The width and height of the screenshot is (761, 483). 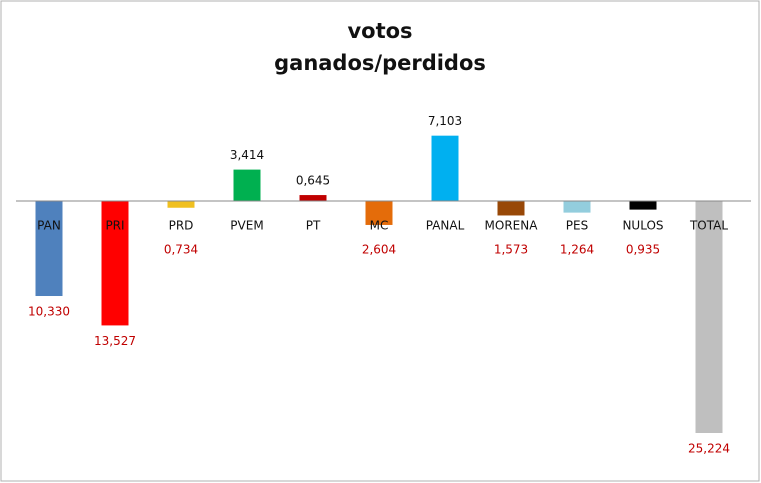 I want to click on x-tick-label: NULOS, so click(x=642, y=226).